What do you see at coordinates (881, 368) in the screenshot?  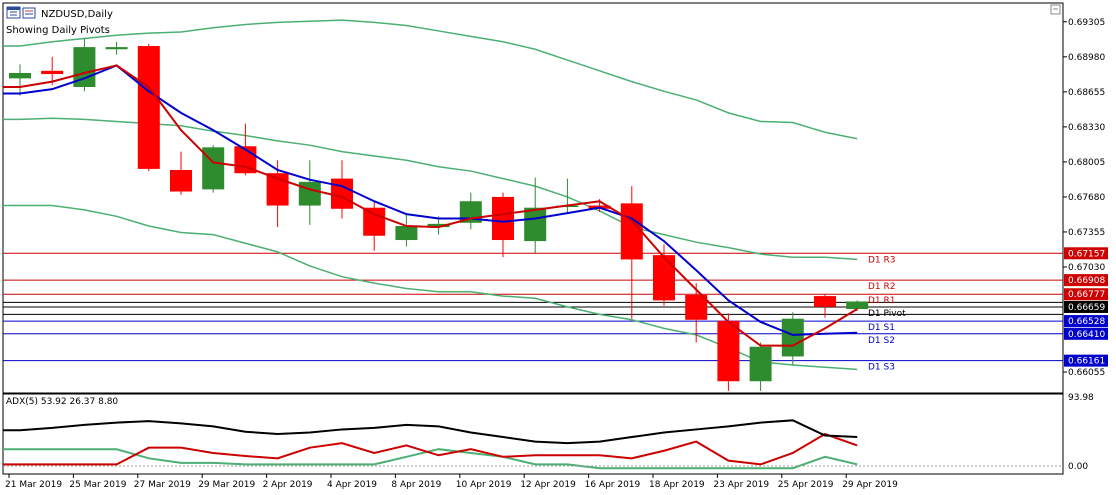 I see `pivot-label: D1 S3` at bounding box center [881, 368].